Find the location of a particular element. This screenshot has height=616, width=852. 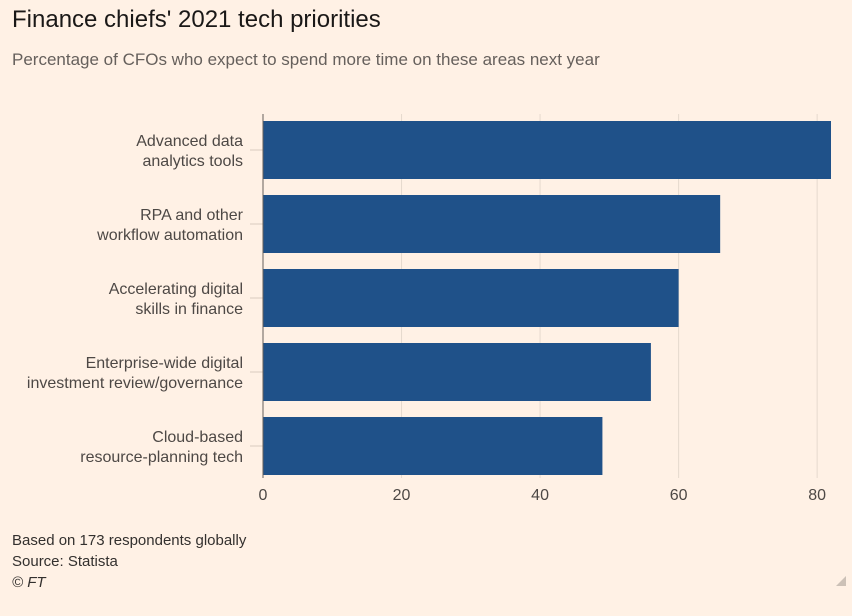

category-label-2-line-0: Accelerating digital is located at coordinates (176, 289).